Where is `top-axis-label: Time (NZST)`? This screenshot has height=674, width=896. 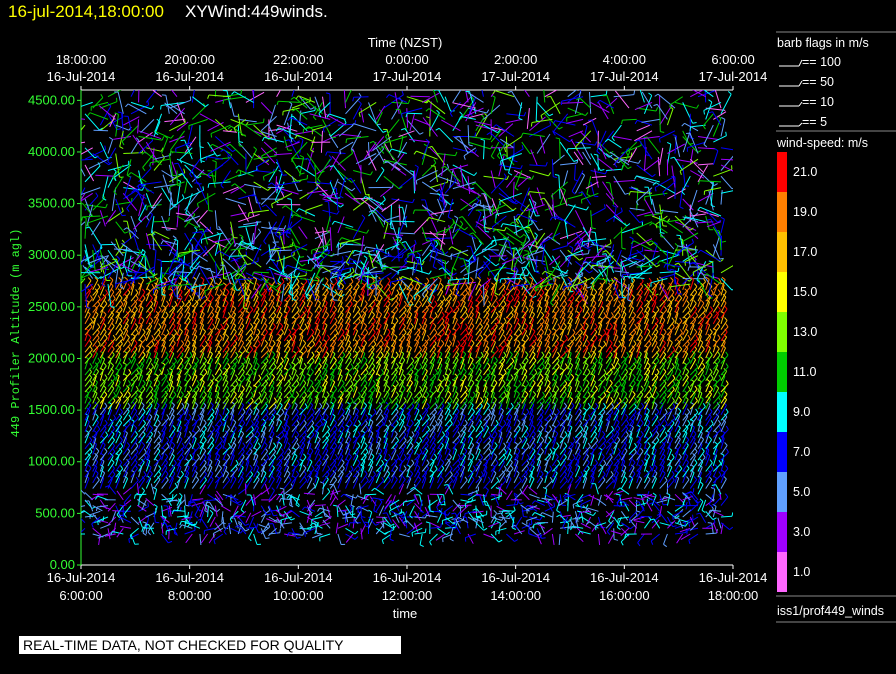
top-axis-label: Time (NZST) is located at coordinates (405, 42).